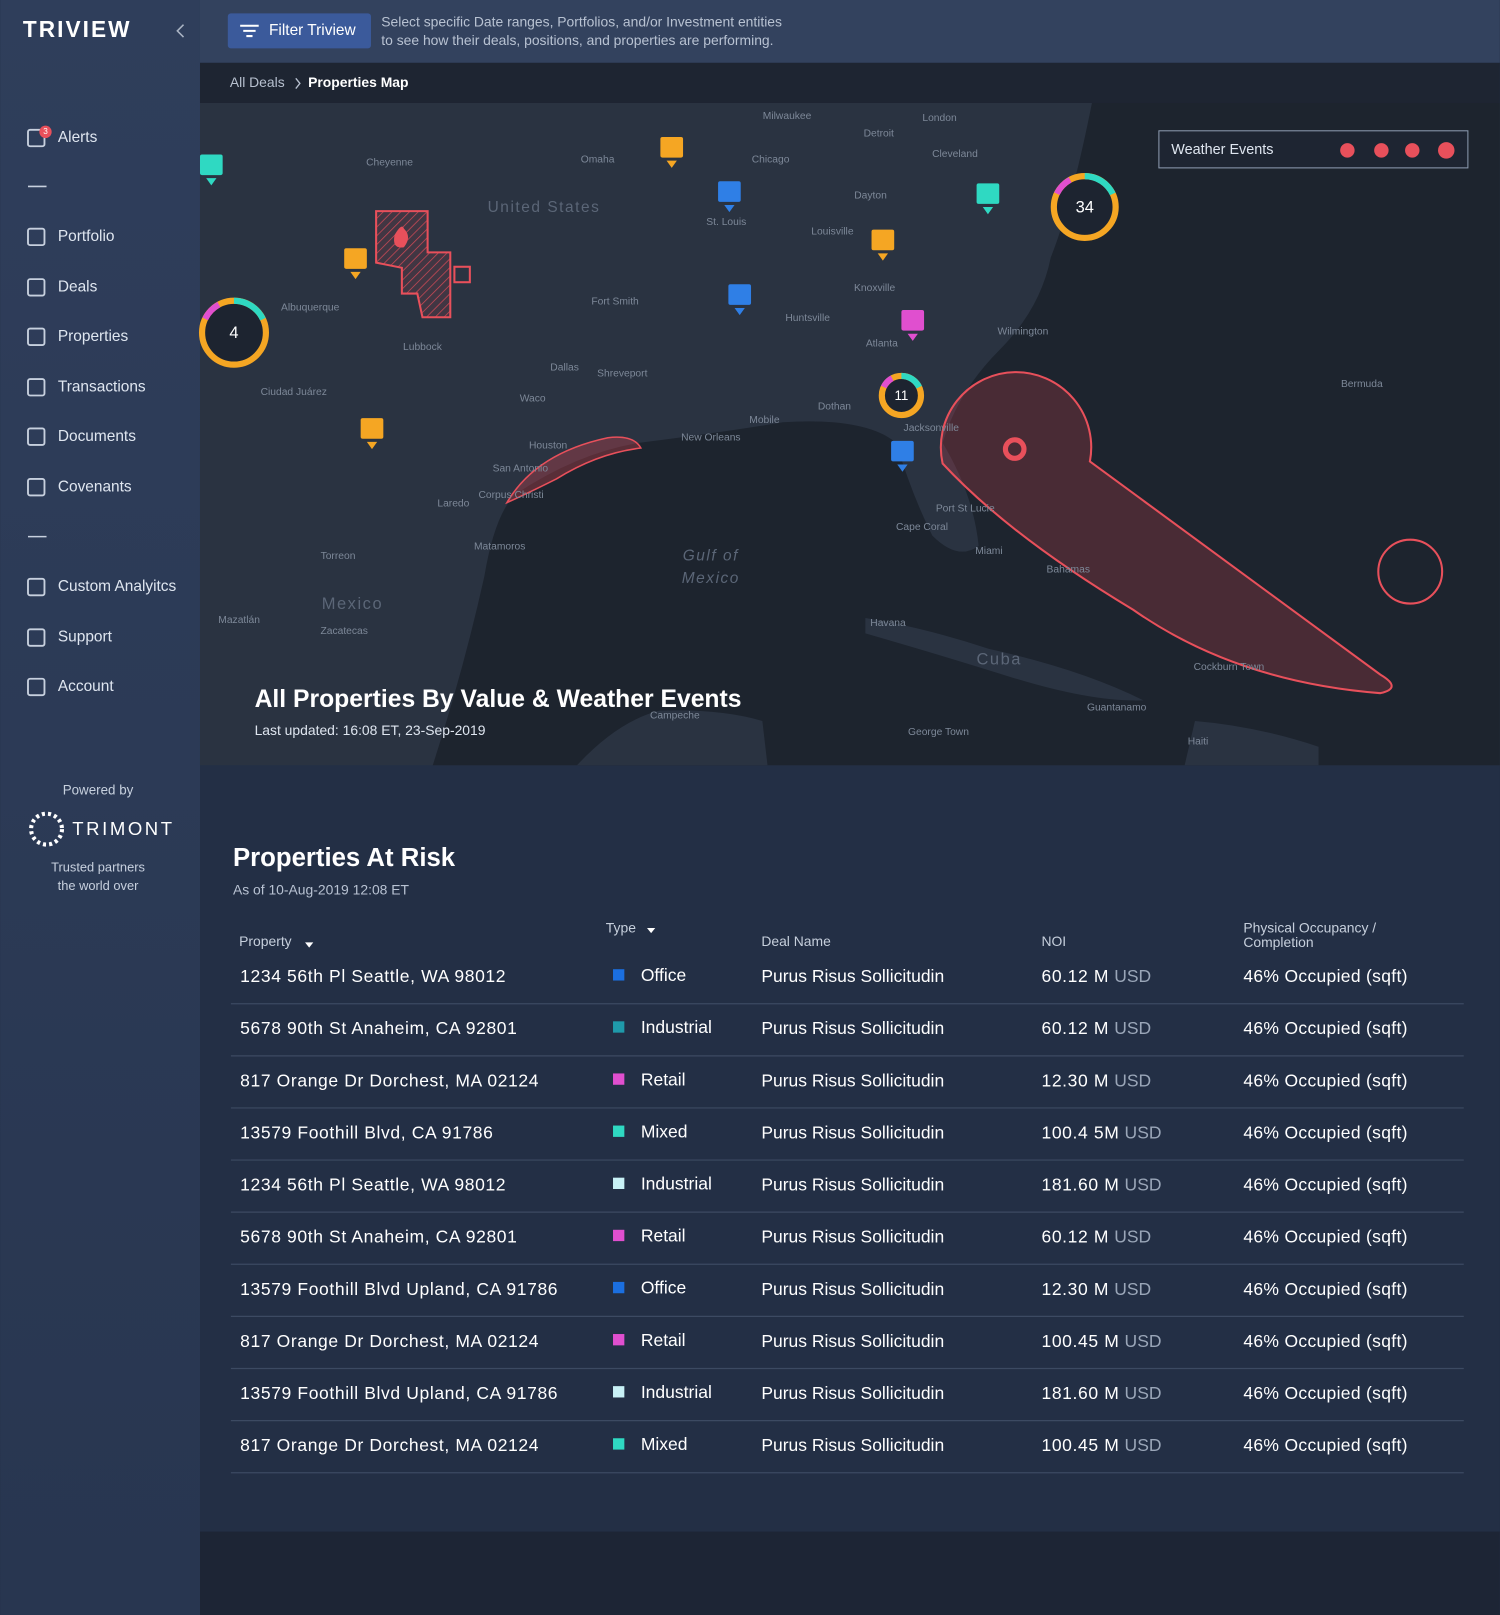 Image resolution: width=1500 pixels, height=1615 pixels. Describe the element at coordinates (233, 333) in the screenshot. I see `cluster-count: 4` at that location.